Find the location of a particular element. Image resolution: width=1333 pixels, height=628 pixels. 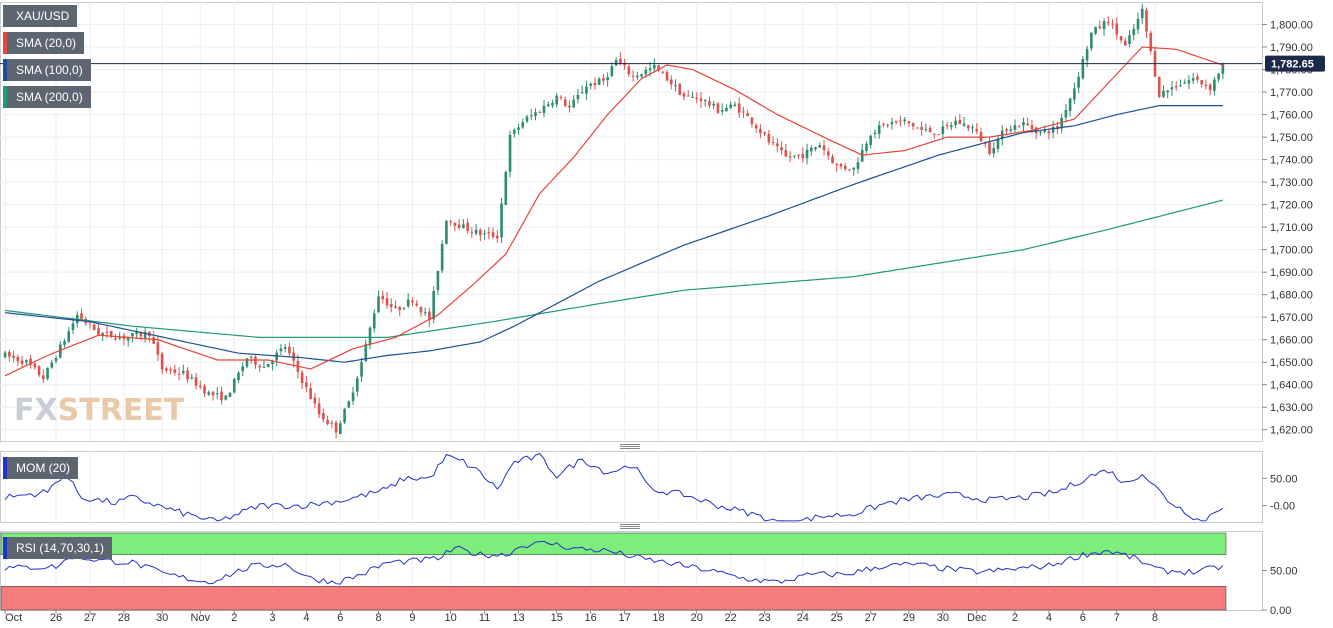

price-tick-label: 1,790.00 is located at coordinates (1291, 48).